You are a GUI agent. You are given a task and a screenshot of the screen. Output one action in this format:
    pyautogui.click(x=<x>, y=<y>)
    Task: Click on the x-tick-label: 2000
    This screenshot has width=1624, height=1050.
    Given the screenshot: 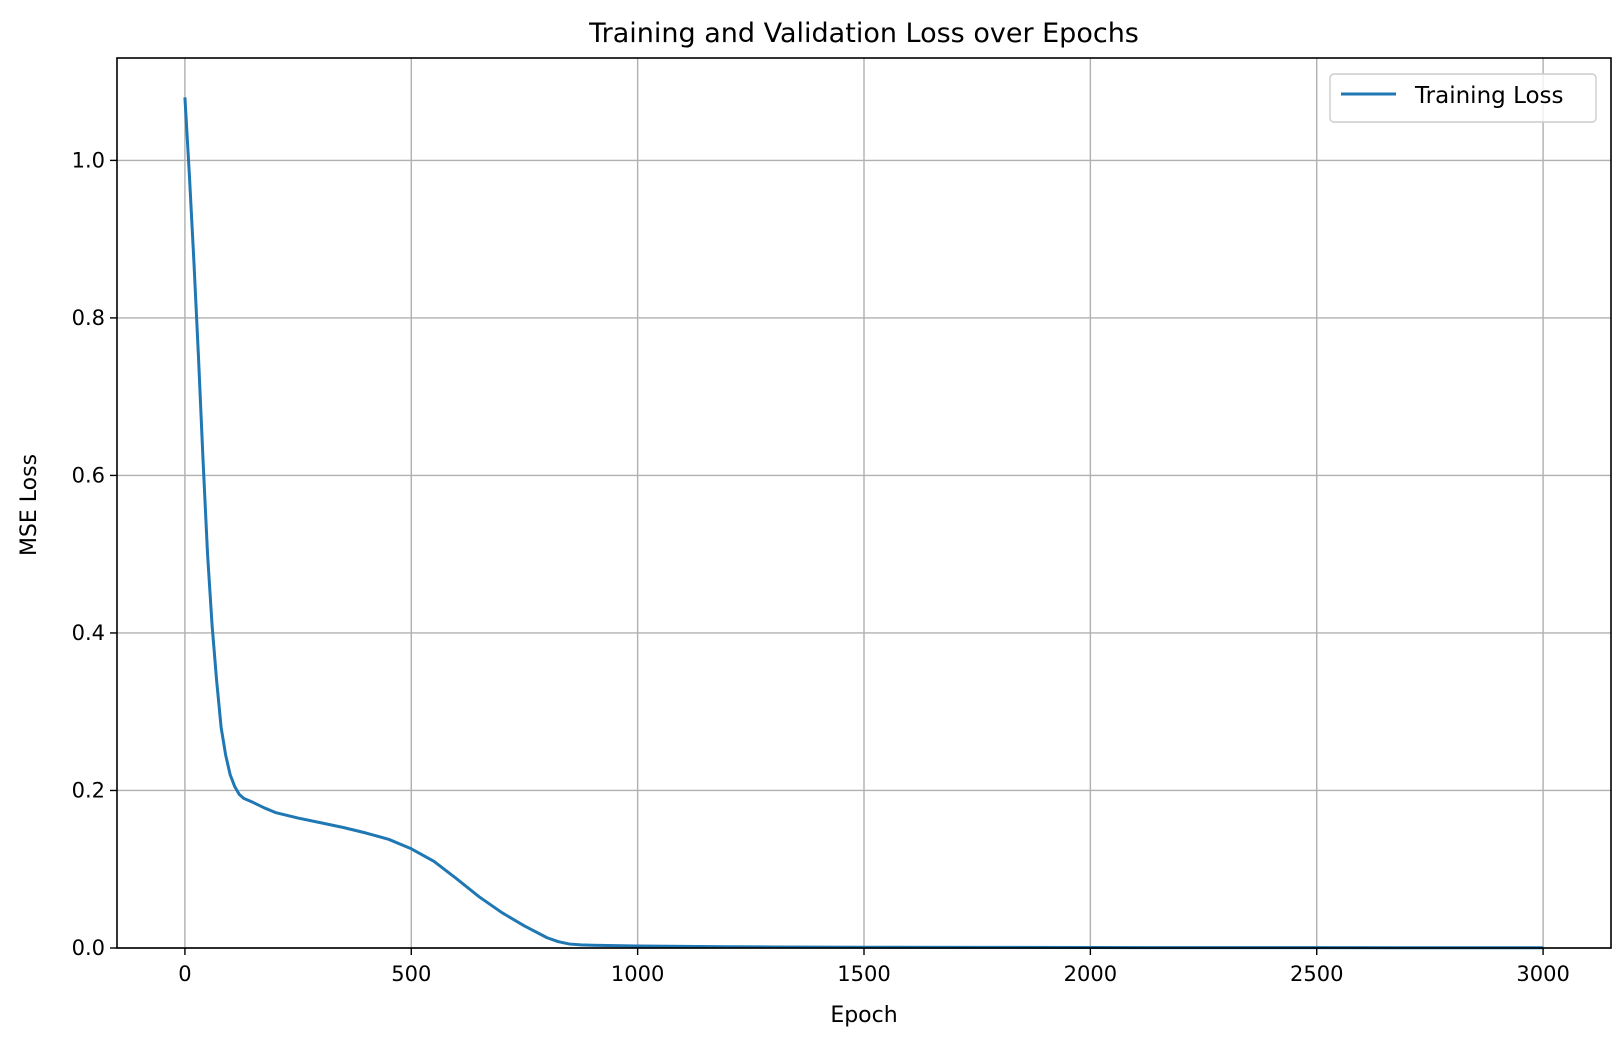 What is the action you would take?
    pyautogui.click(x=1090, y=974)
    